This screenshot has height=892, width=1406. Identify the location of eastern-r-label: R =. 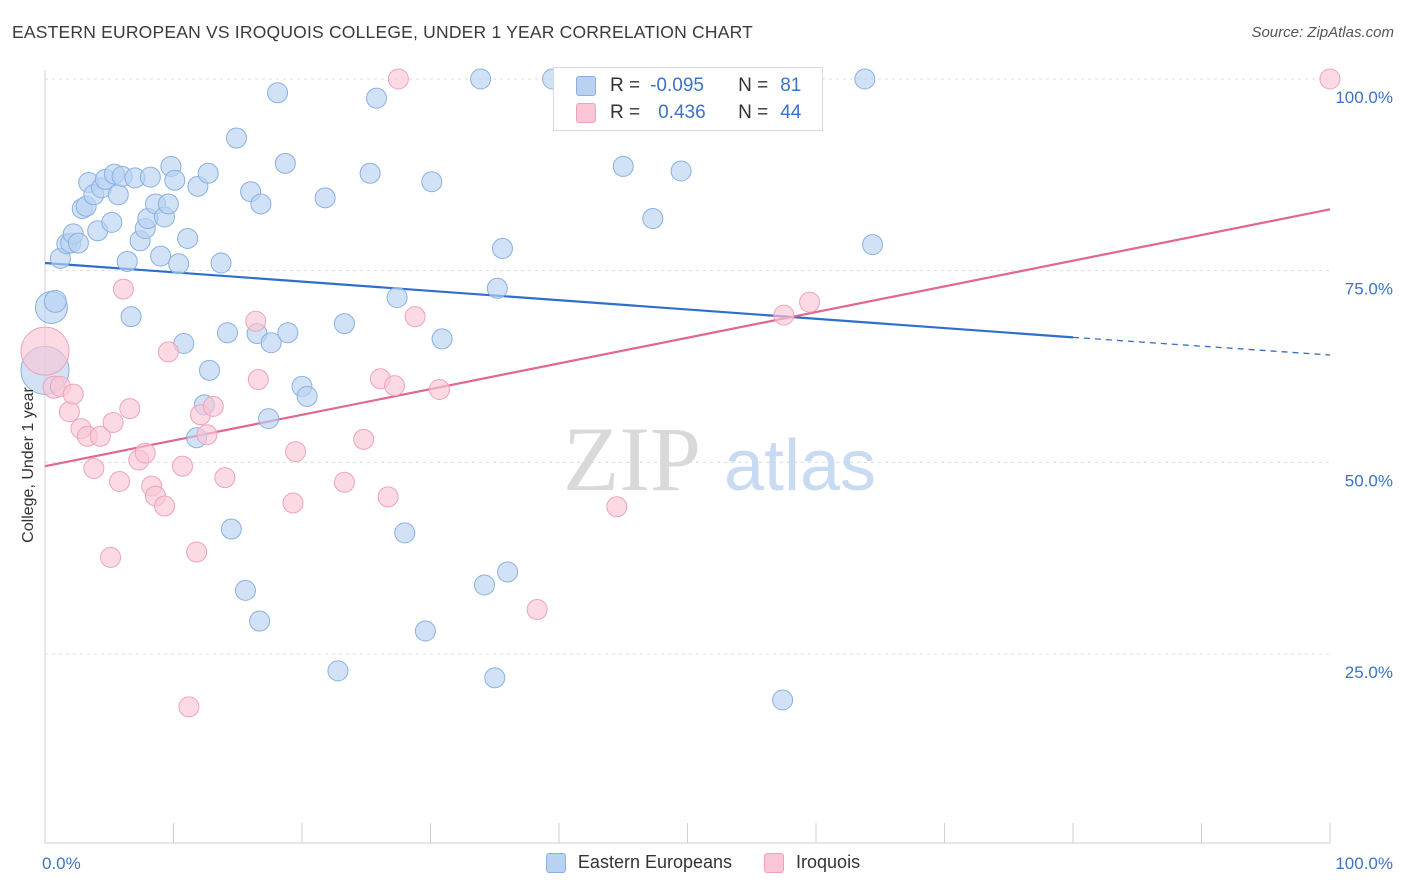
(625, 85).